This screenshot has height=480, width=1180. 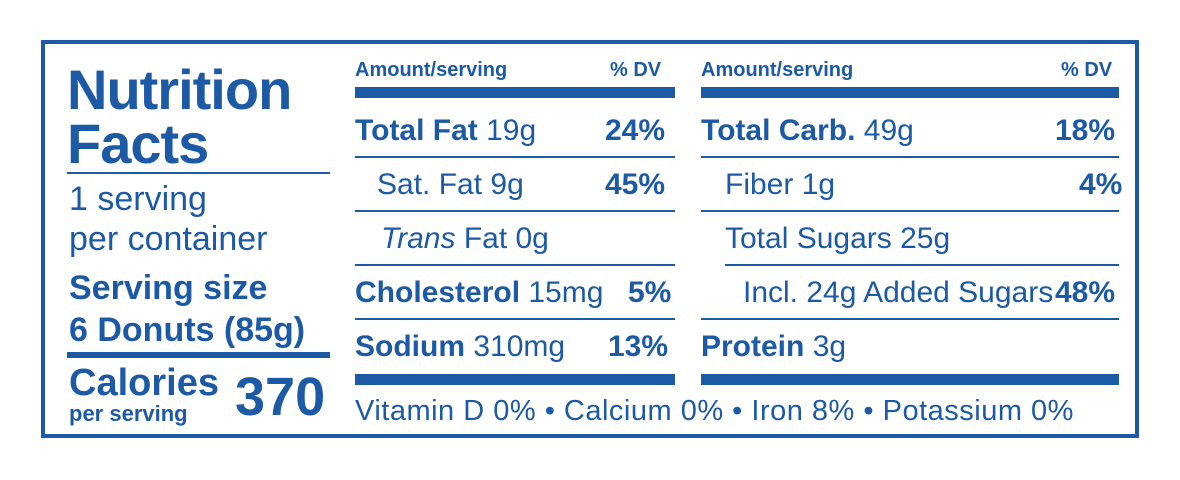 What do you see at coordinates (168, 239) in the screenshot?
I see `servings-per-container-2: per container` at bounding box center [168, 239].